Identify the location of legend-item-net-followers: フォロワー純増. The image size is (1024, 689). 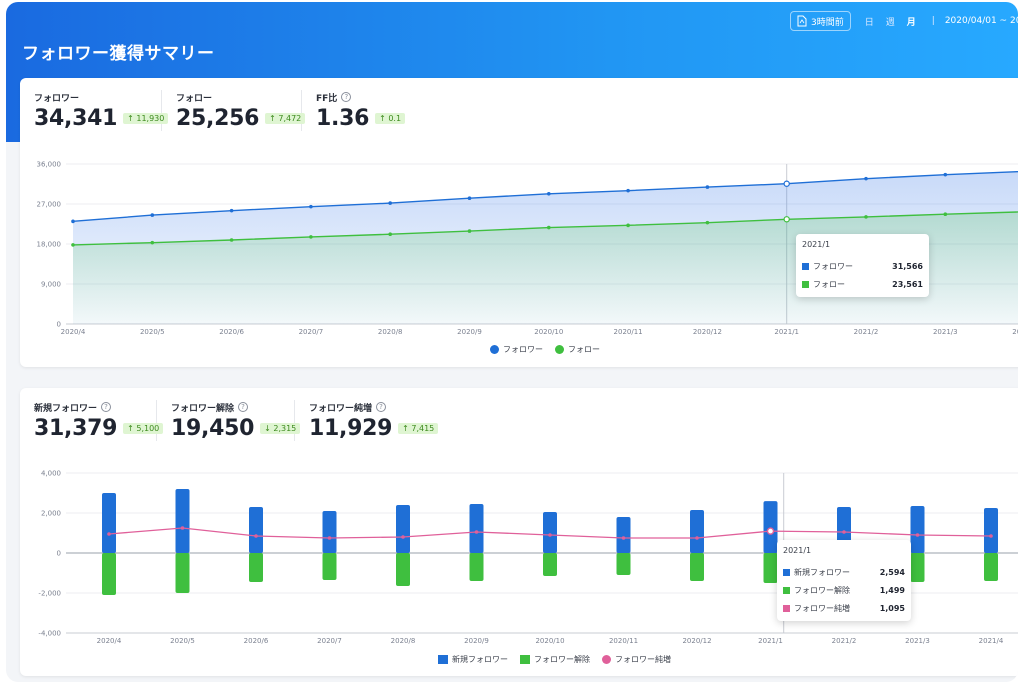
(636, 659).